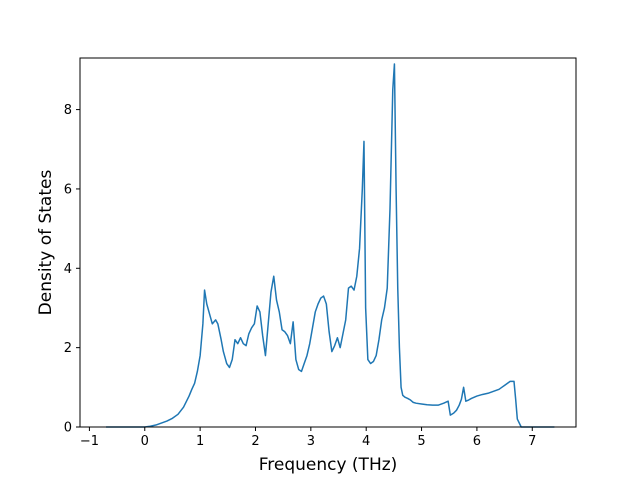 The width and height of the screenshot is (640, 480). What do you see at coordinates (255, 441) in the screenshot?
I see `x-tick-label: 2` at bounding box center [255, 441].